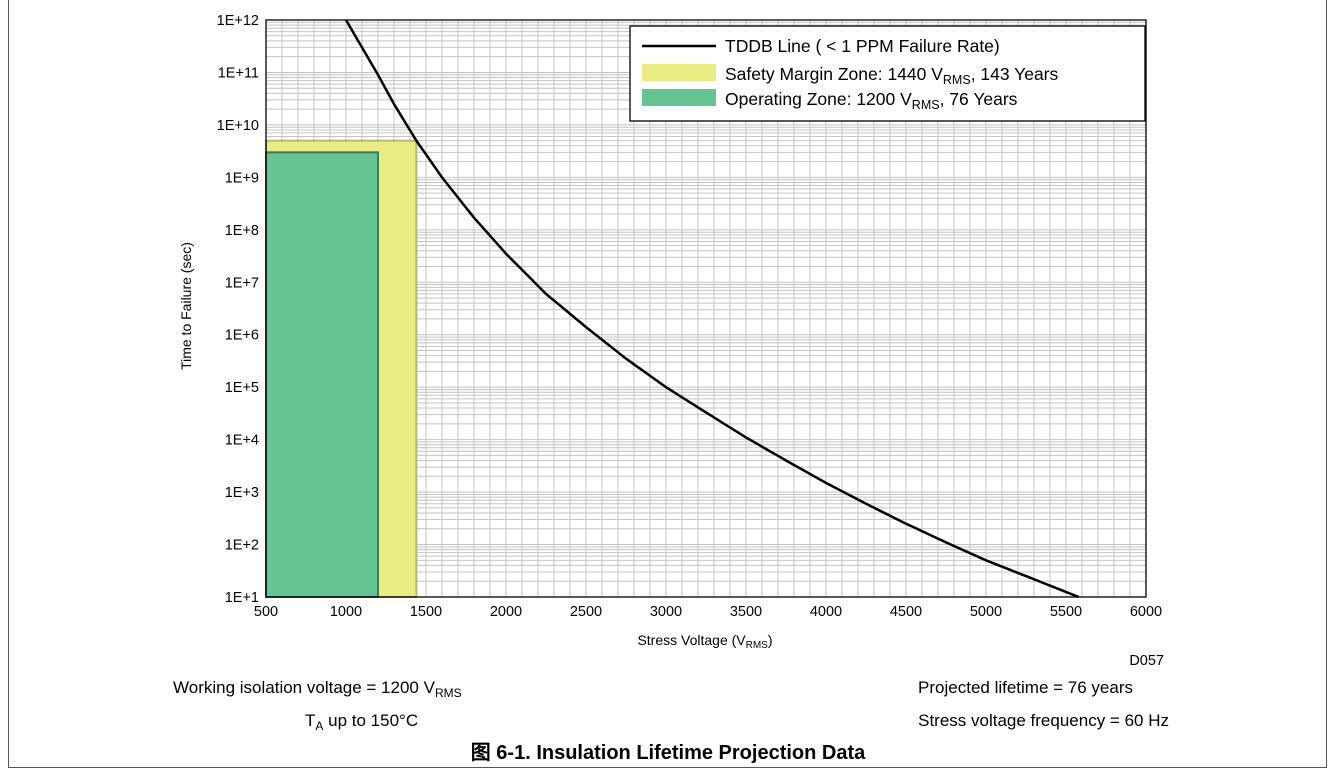 The image size is (1336, 771). Describe the element at coordinates (322, 374) in the screenshot. I see `operating-zone` at that location.